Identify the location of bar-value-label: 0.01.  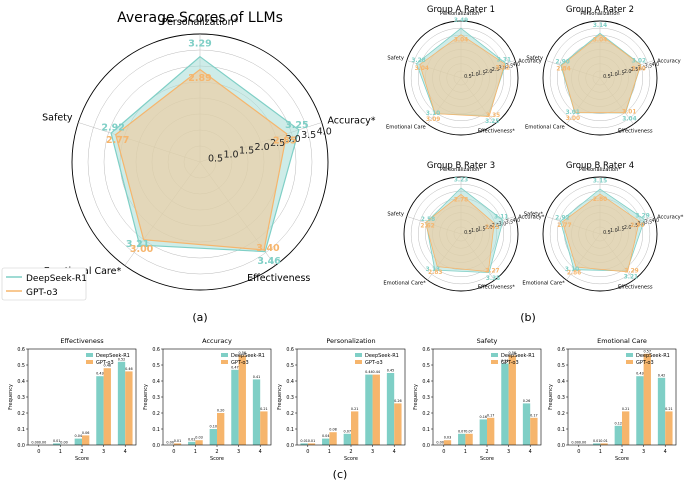
(57, 441).